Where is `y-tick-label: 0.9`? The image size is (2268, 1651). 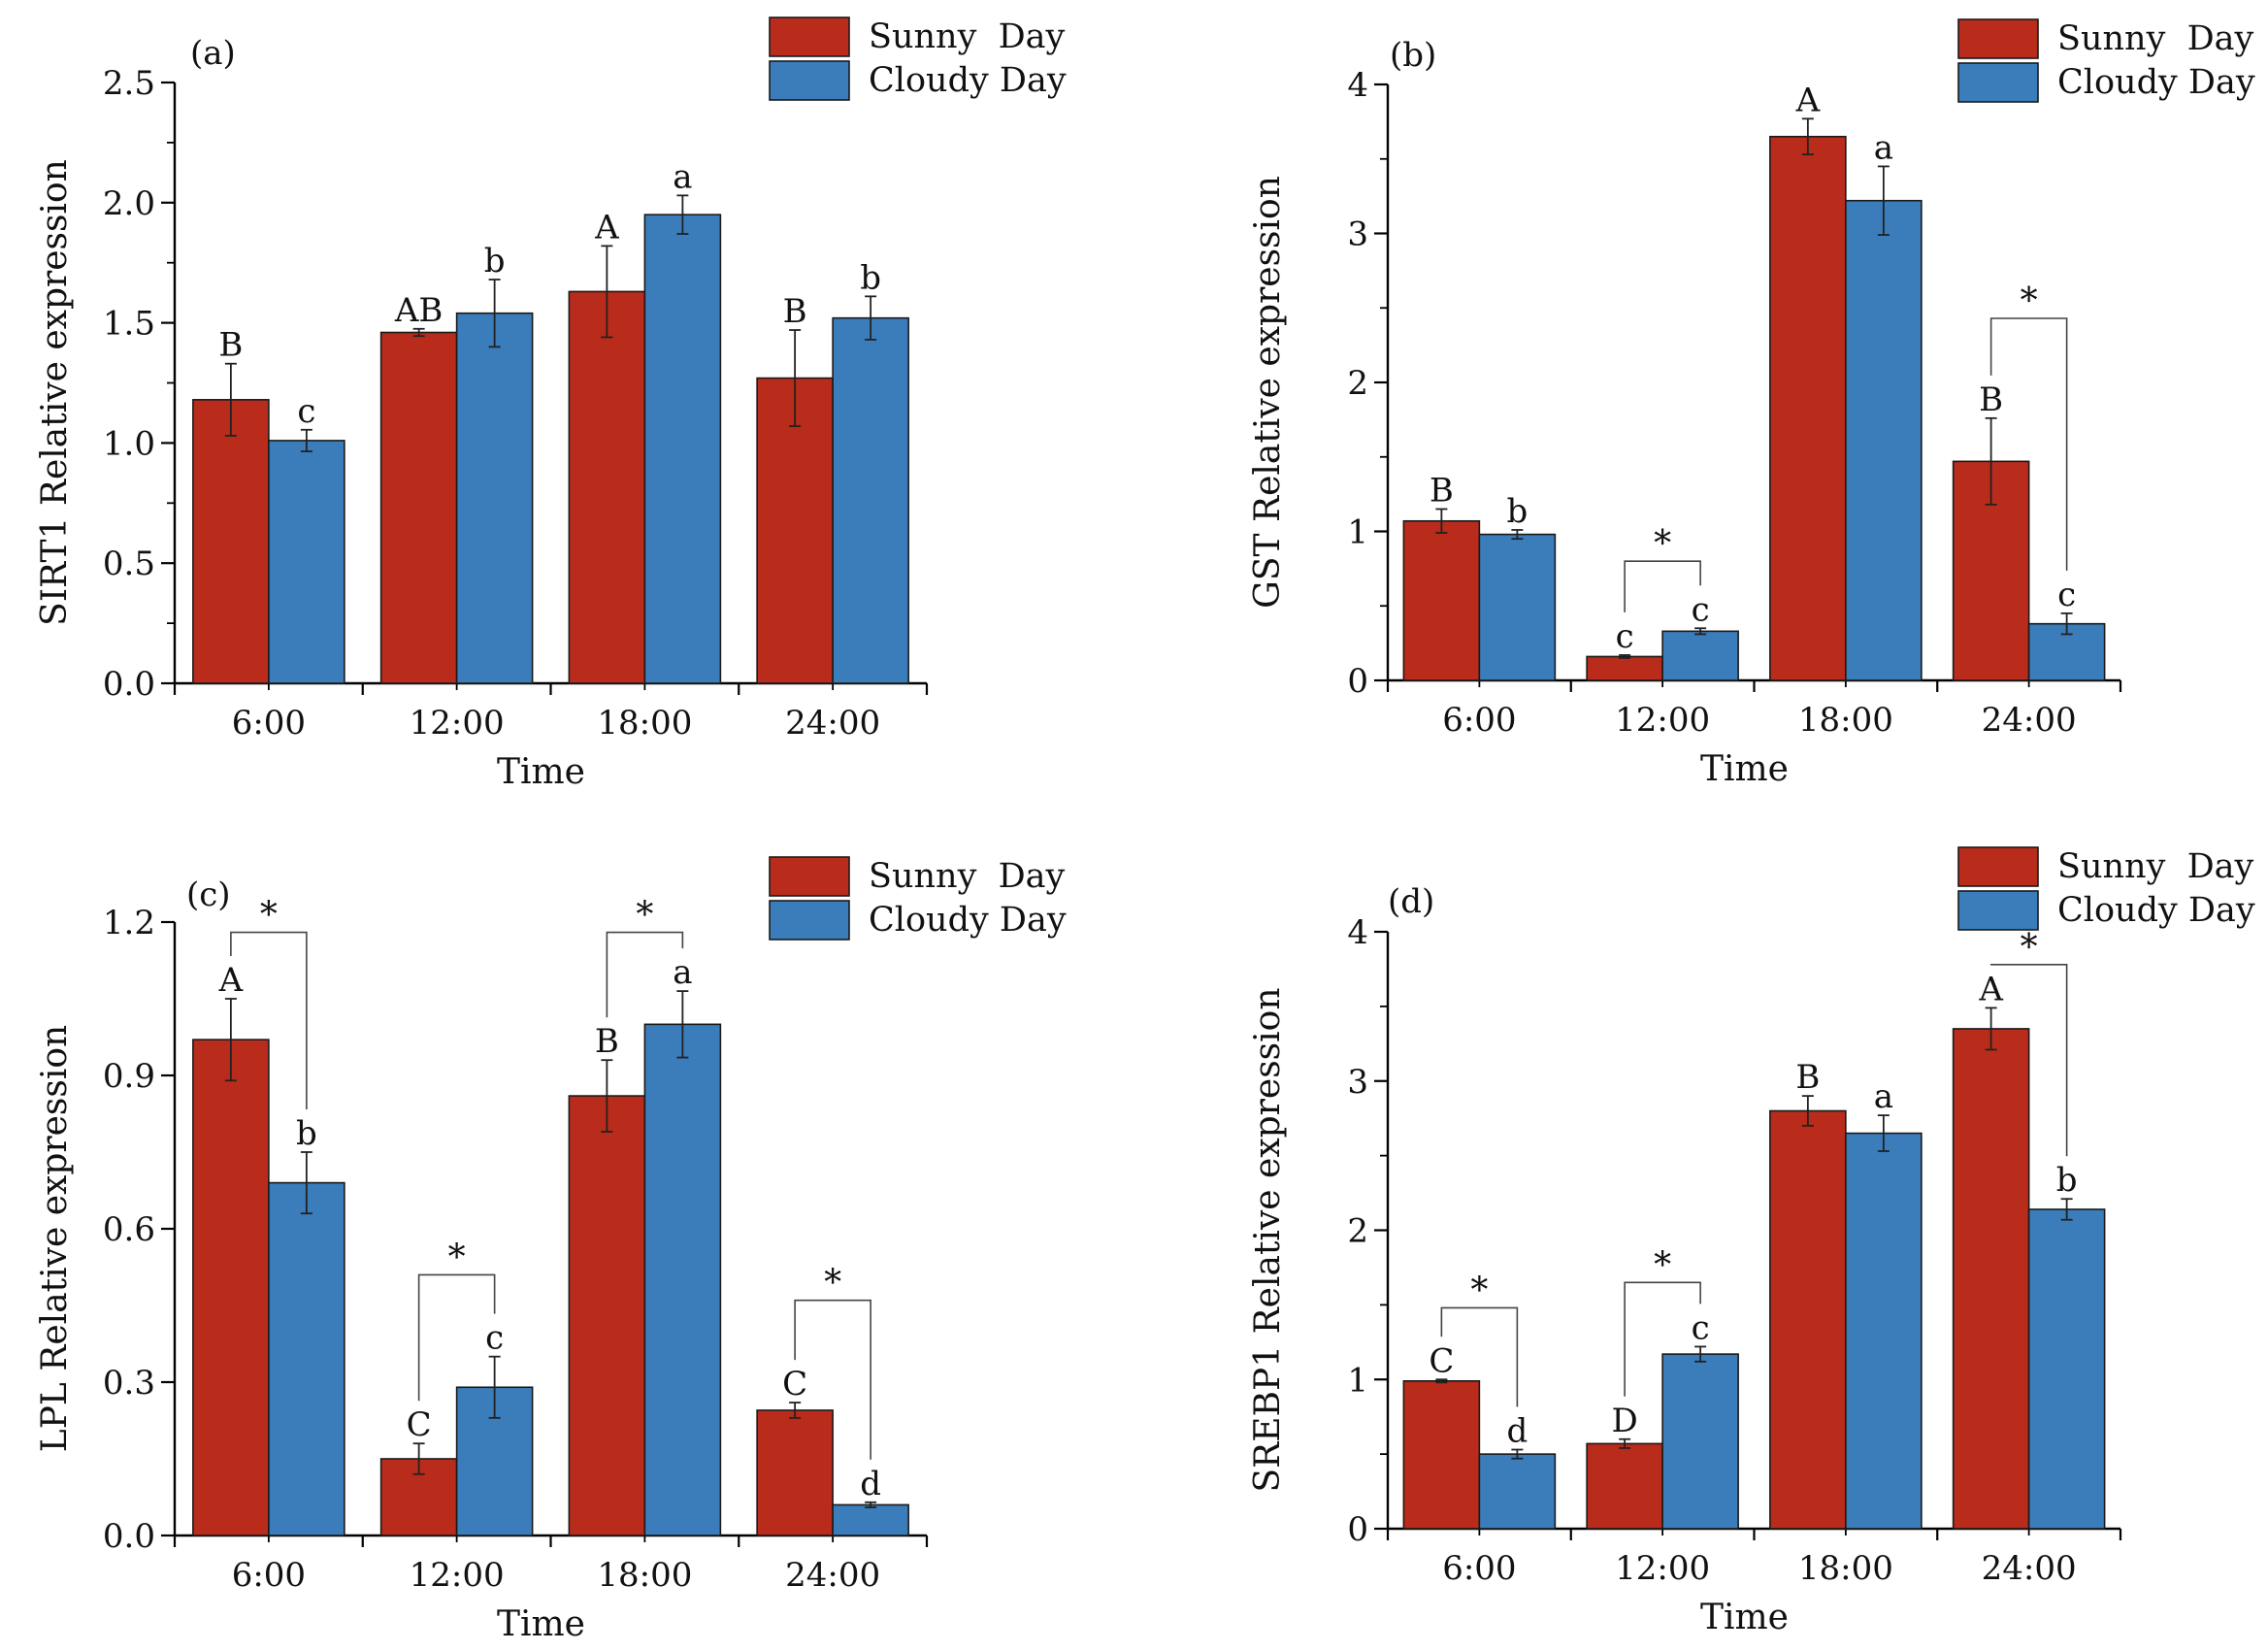 y-tick-label: 0.9 is located at coordinates (129, 1076).